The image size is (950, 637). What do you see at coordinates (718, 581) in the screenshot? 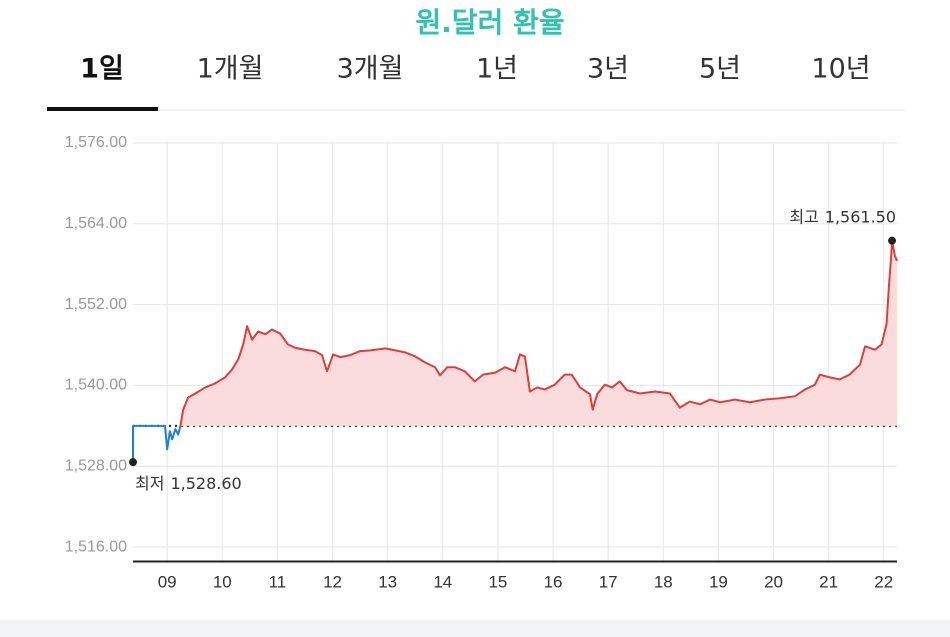
I see `x-tick-label: 19` at bounding box center [718, 581].